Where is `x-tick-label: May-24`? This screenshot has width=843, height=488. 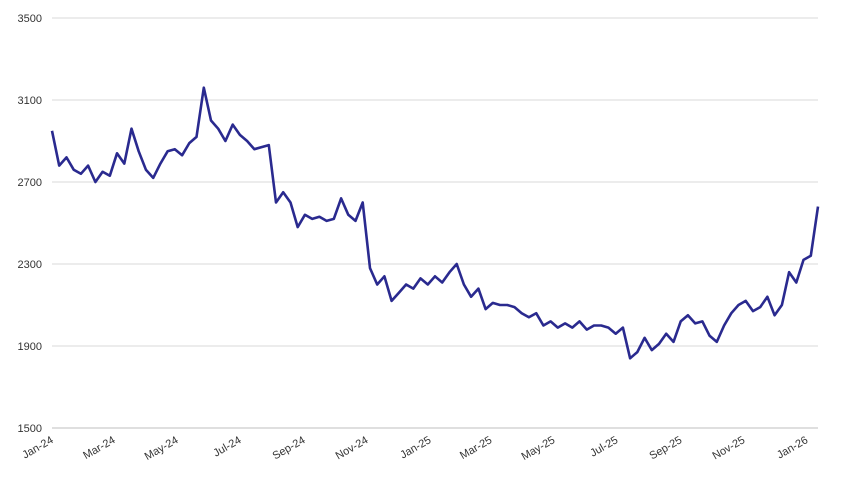
x-tick-label: May-24 is located at coordinates (162, 448).